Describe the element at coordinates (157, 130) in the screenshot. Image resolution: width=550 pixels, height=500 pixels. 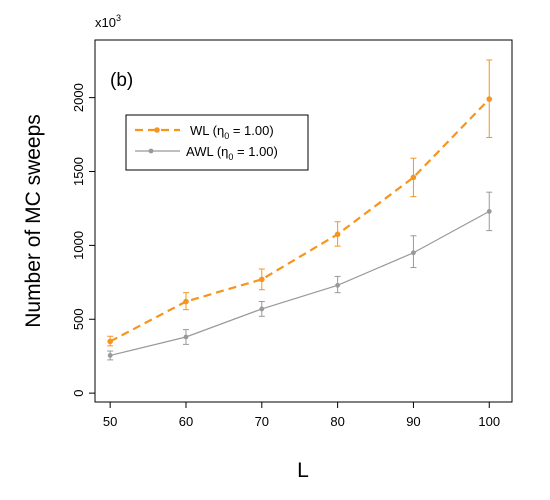
I see `legend-marker-wl` at that location.